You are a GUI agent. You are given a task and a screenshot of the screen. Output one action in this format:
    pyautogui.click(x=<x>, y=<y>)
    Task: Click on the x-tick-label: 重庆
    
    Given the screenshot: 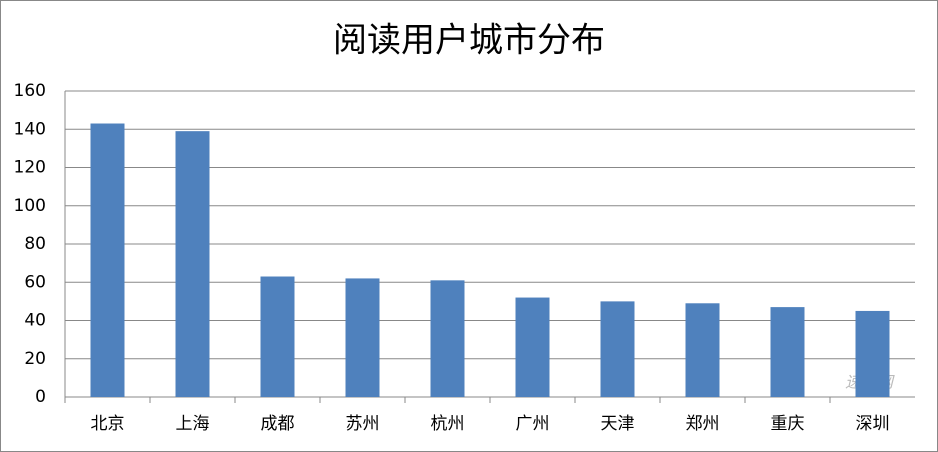 What is the action you would take?
    pyautogui.click(x=788, y=424)
    